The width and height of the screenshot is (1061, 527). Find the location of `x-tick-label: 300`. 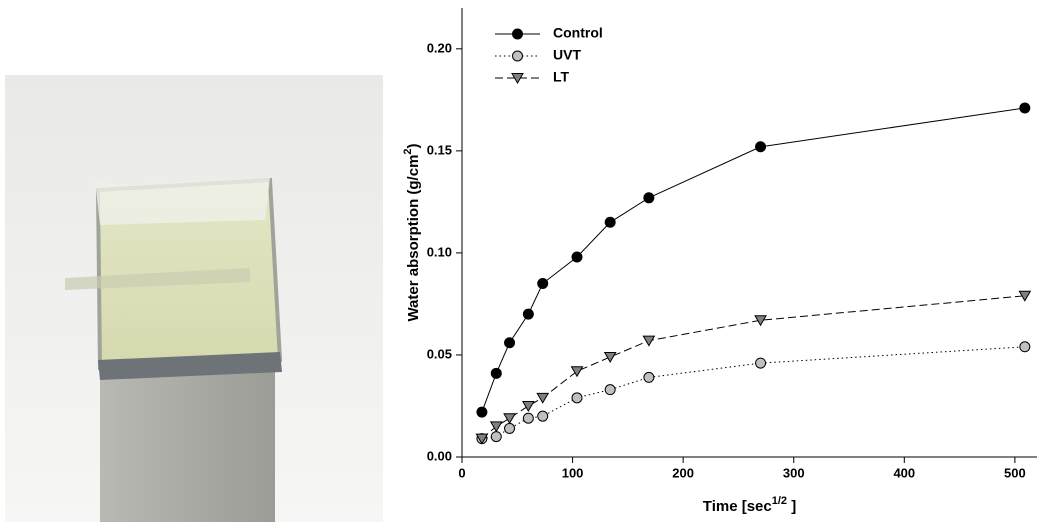

x-tick-label: 300 is located at coordinates (794, 472).